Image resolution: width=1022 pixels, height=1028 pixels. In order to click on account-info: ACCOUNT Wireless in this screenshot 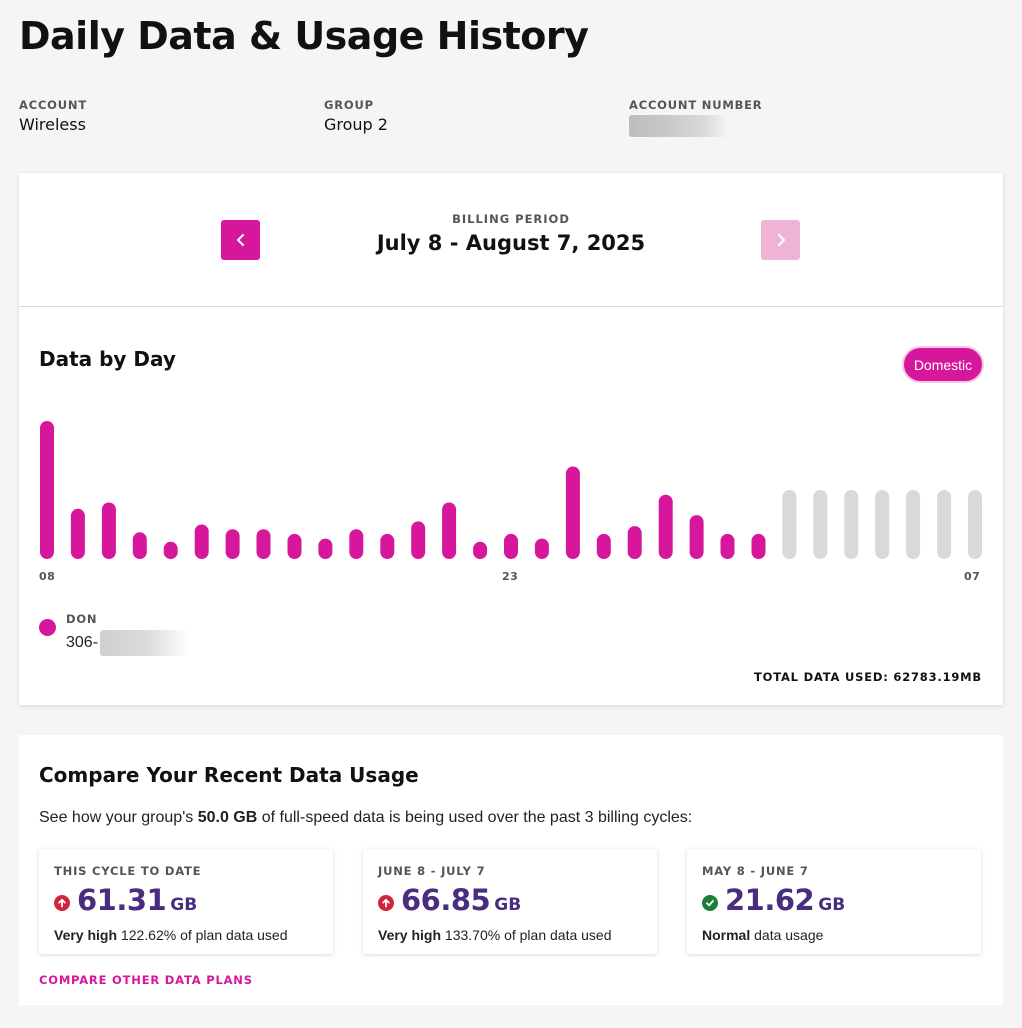, I will do `click(53, 116)`.